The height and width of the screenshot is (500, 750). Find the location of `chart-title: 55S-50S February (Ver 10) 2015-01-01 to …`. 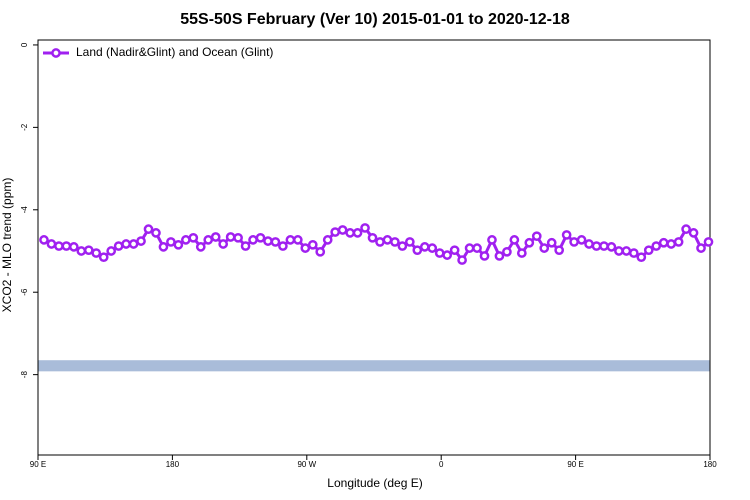

chart-title: 55S-50S February (Ver 10) 2015-01-01 to … is located at coordinates (375, 19).